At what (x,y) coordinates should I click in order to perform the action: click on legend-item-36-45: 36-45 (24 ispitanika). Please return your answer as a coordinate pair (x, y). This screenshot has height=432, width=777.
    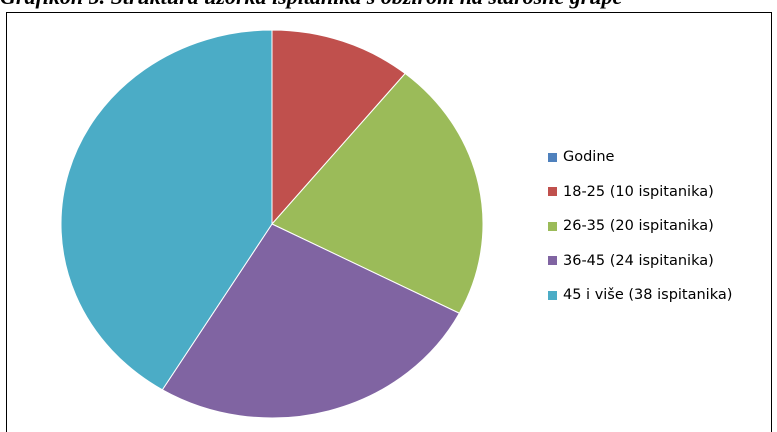
    Looking at the image, I should click on (640, 261).